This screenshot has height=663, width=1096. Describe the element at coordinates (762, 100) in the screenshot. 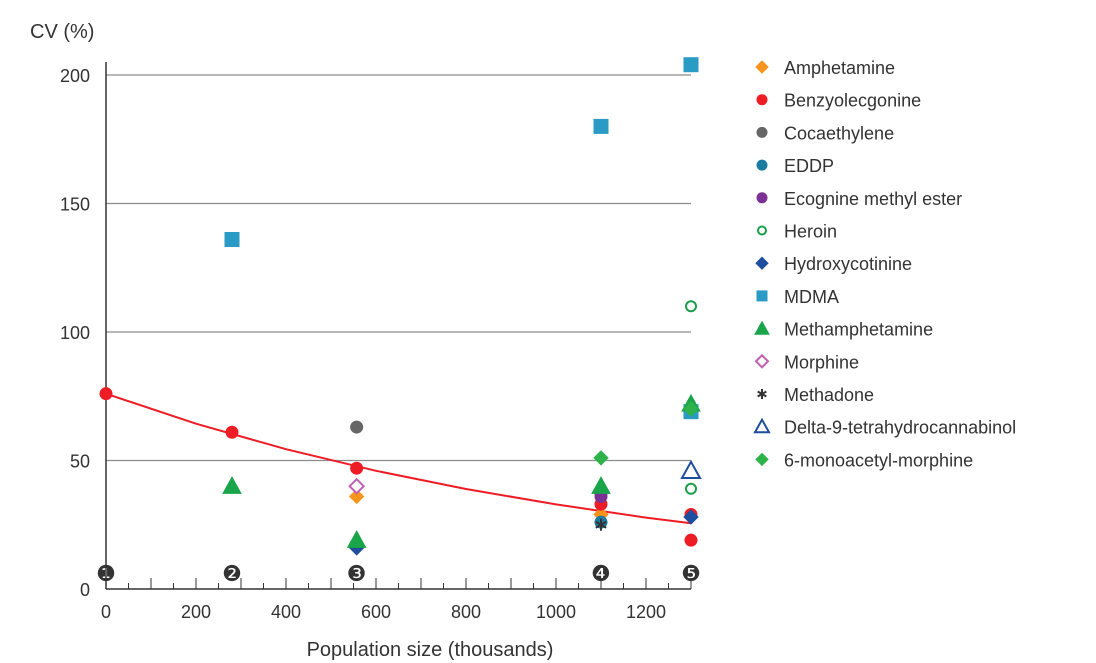

I see `legend-marker-benzyolecgonine` at that location.